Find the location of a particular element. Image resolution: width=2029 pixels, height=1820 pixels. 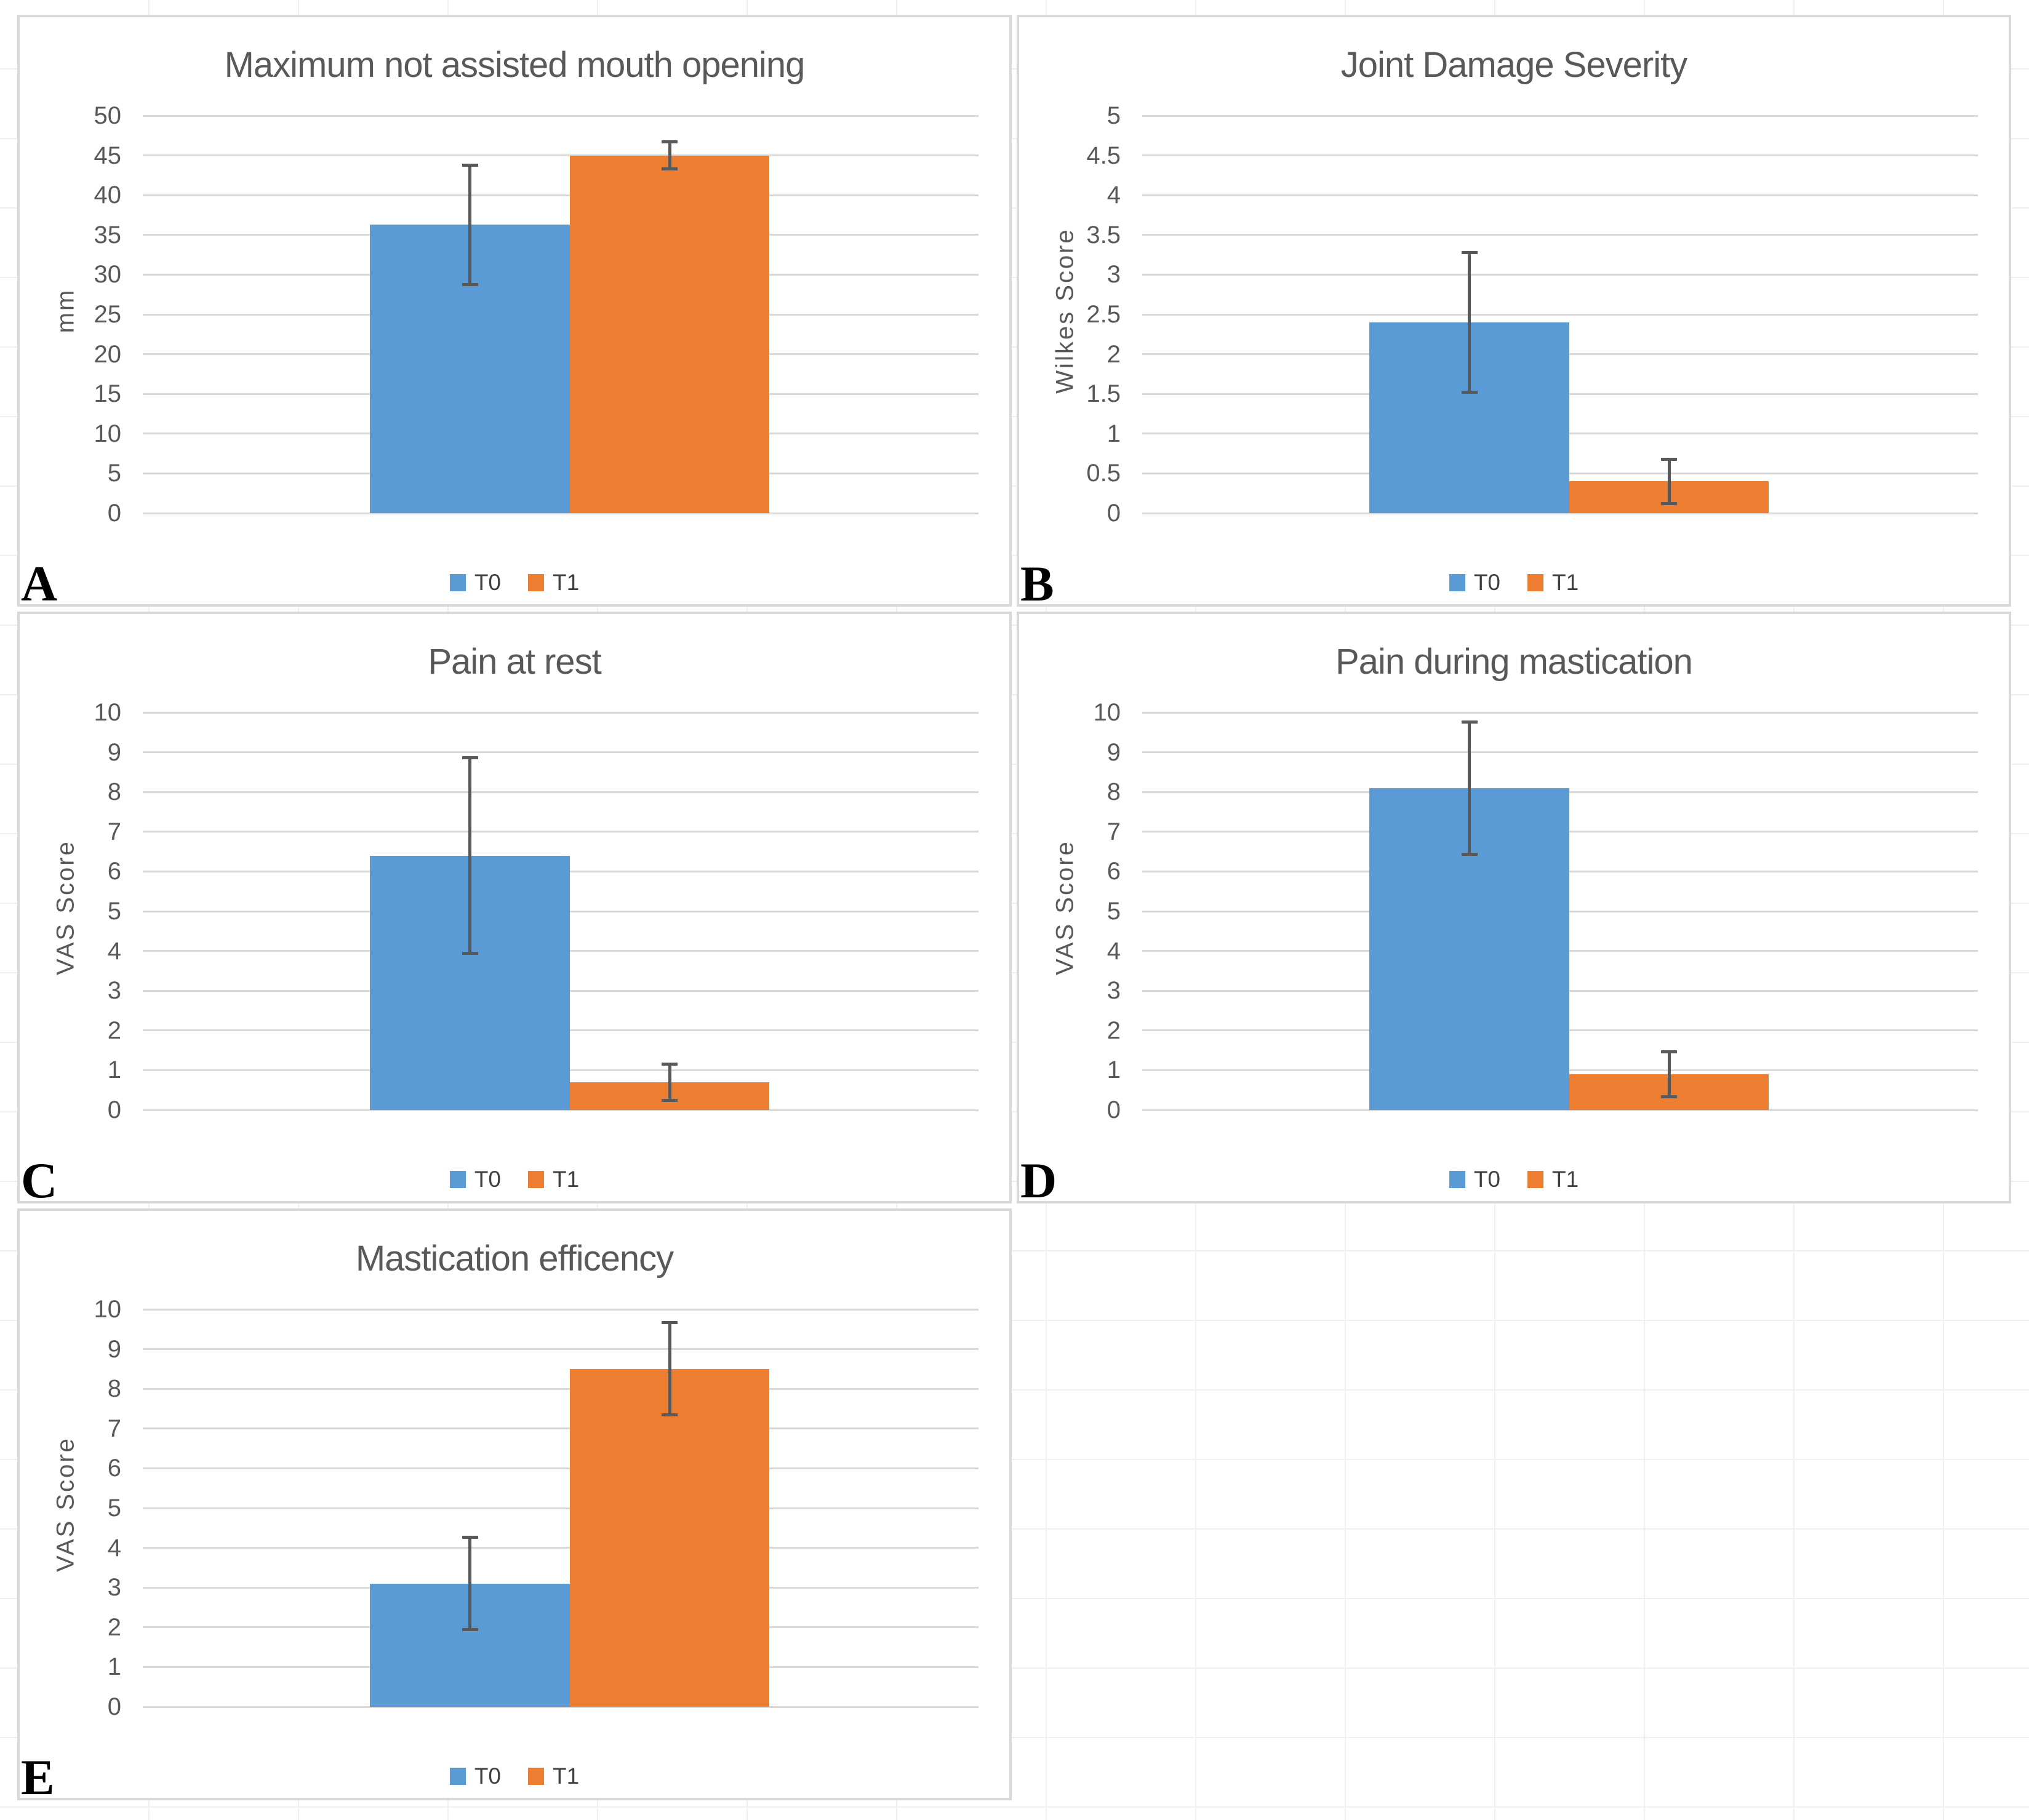

plot-area: 0 5 10 15 20 25 30 35 40 45 50 is located at coordinates (536, 314).